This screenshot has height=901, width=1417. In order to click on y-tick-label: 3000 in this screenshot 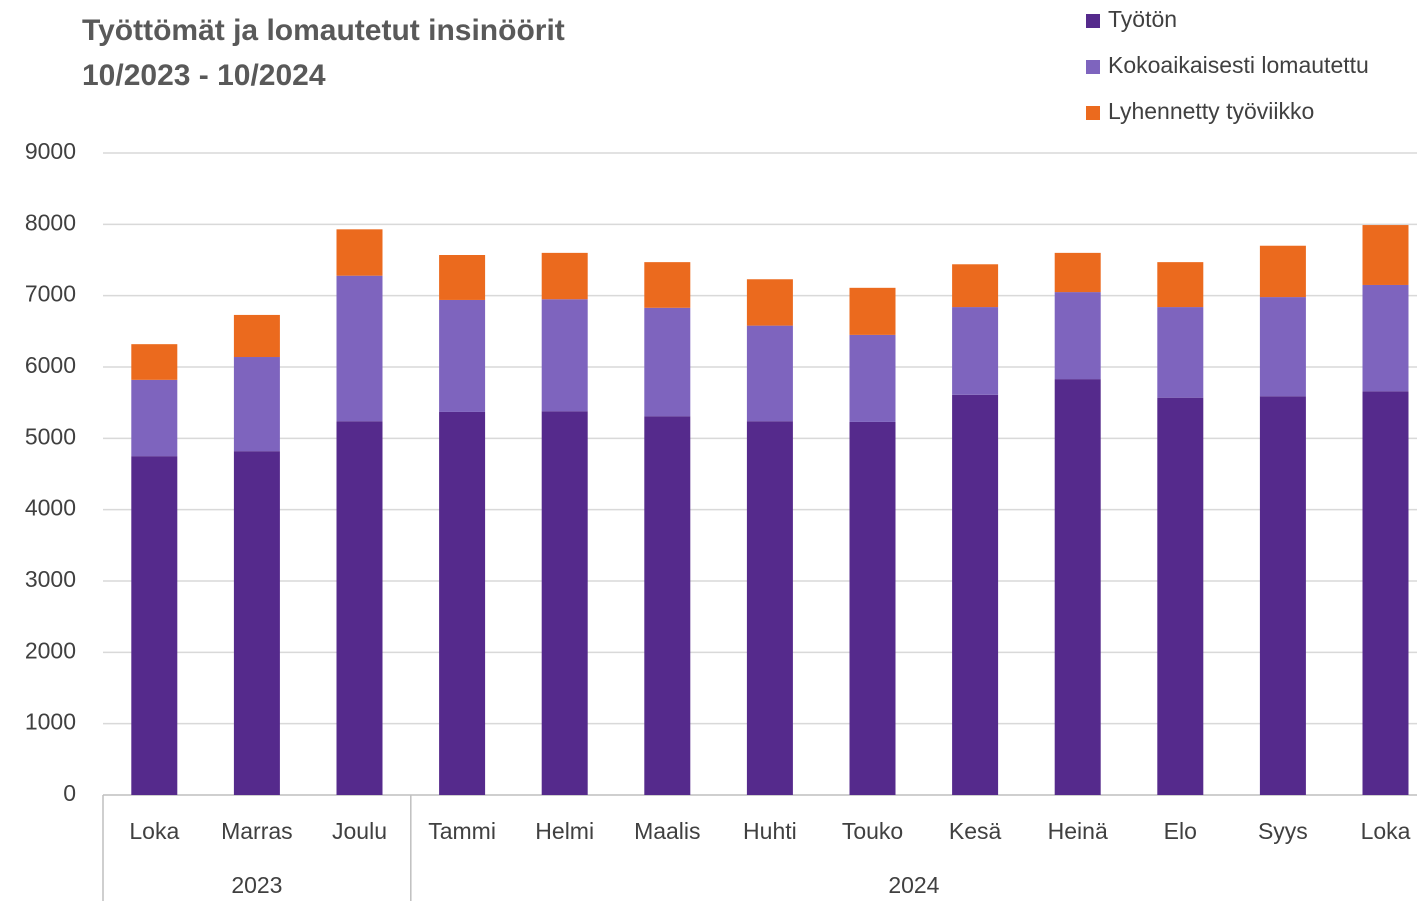, I will do `click(50, 579)`.